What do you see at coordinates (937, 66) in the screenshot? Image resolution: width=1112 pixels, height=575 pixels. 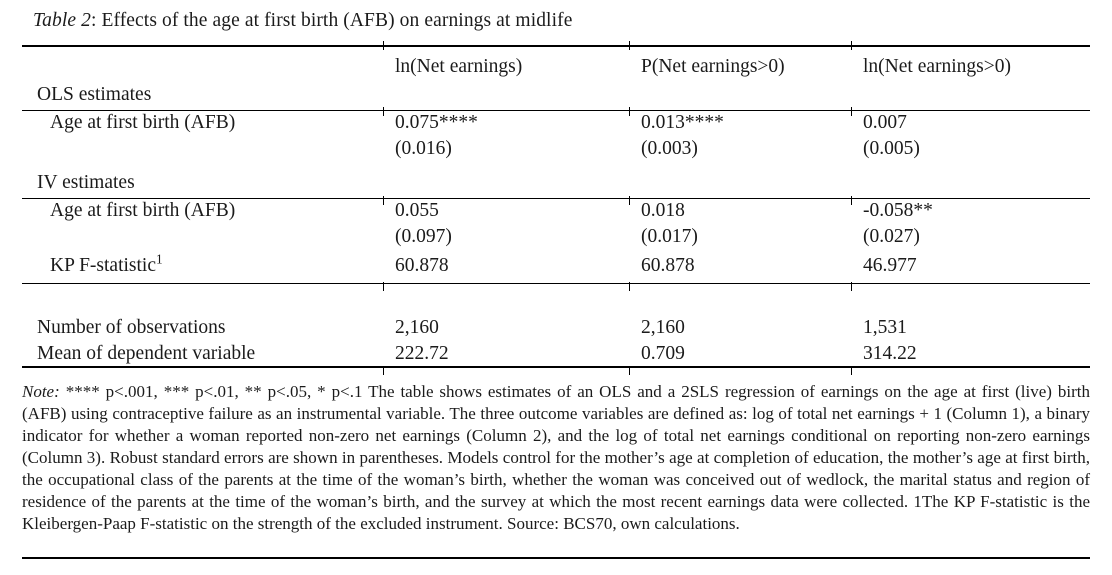 I see `column-header-ln-net-earnings-positive: ln(Net earnings>0)` at bounding box center [937, 66].